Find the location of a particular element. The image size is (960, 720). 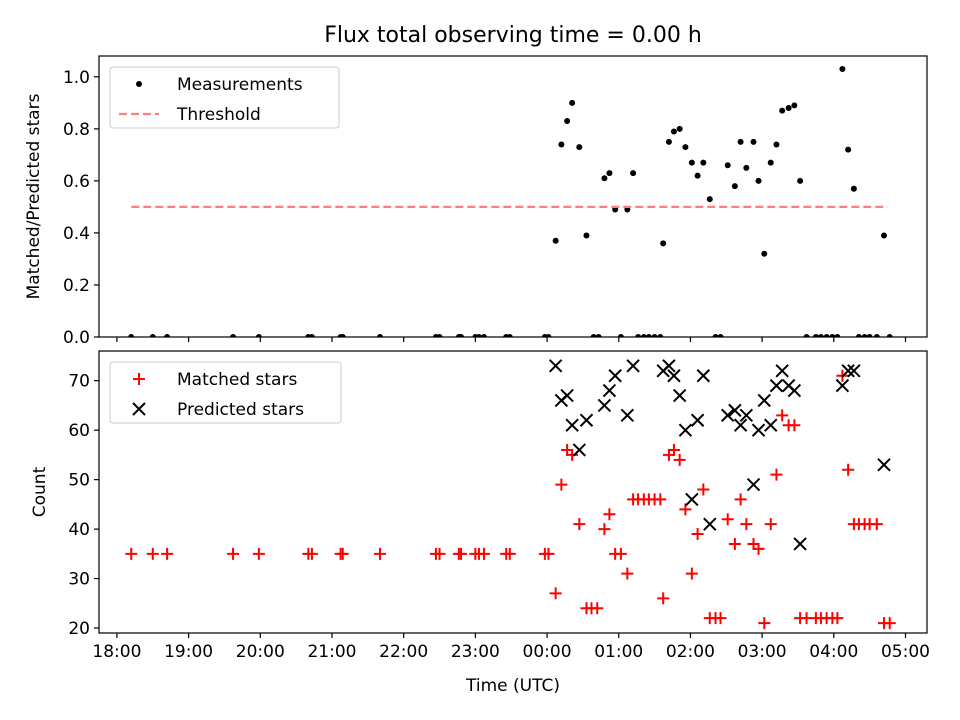

x-tick-label: 03:00 is located at coordinates (762, 652).